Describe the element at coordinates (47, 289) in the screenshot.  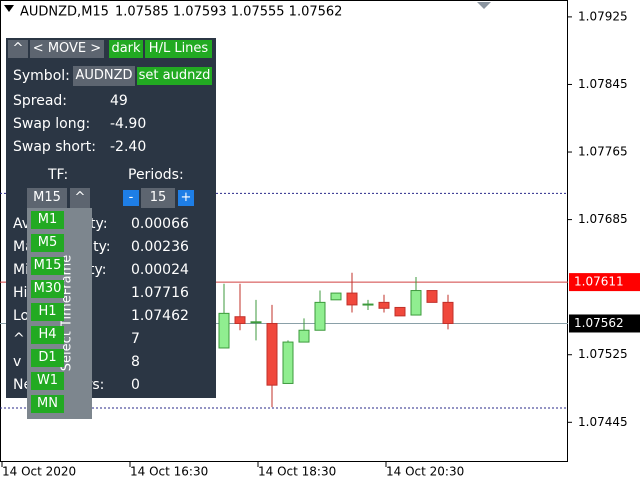
I see `tf-option: M30` at that location.